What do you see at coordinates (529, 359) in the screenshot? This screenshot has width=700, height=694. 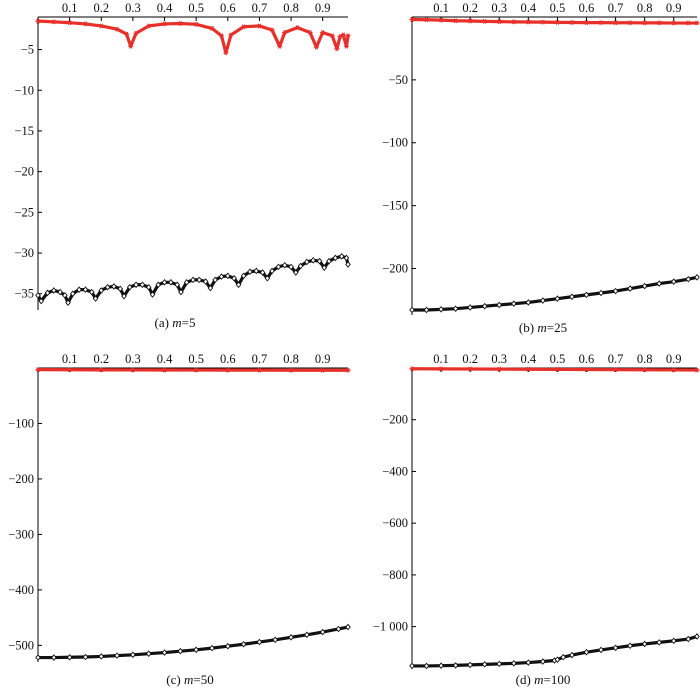 I see `x-tick-label: 0.4` at bounding box center [529, 359].